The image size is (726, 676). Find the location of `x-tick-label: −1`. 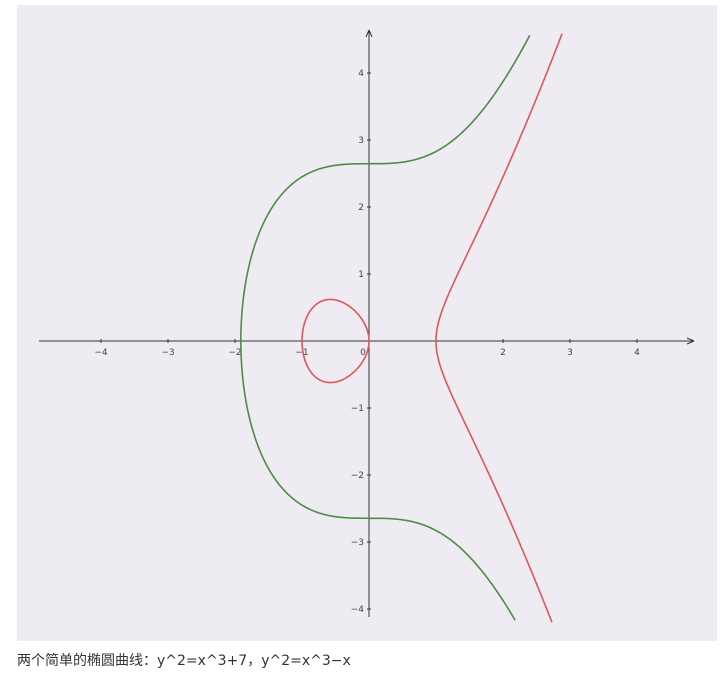

x-tick-label: −1 is located at coordinates (301, 353).